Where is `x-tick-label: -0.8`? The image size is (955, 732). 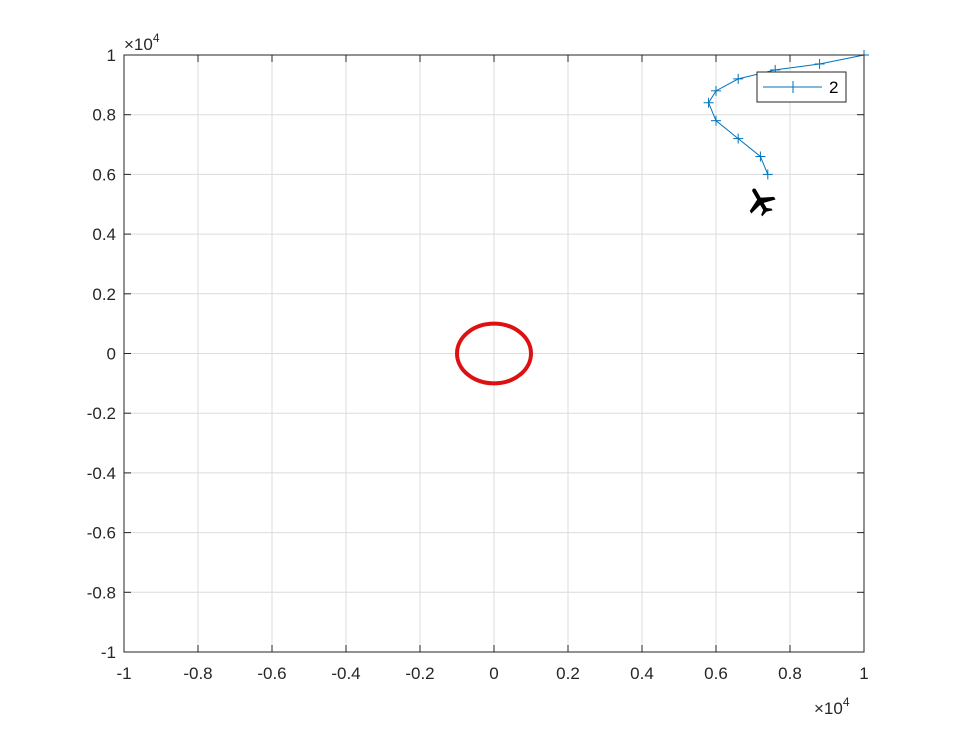 x-tick-label: -0.8 is located at coordinates (197, 673).